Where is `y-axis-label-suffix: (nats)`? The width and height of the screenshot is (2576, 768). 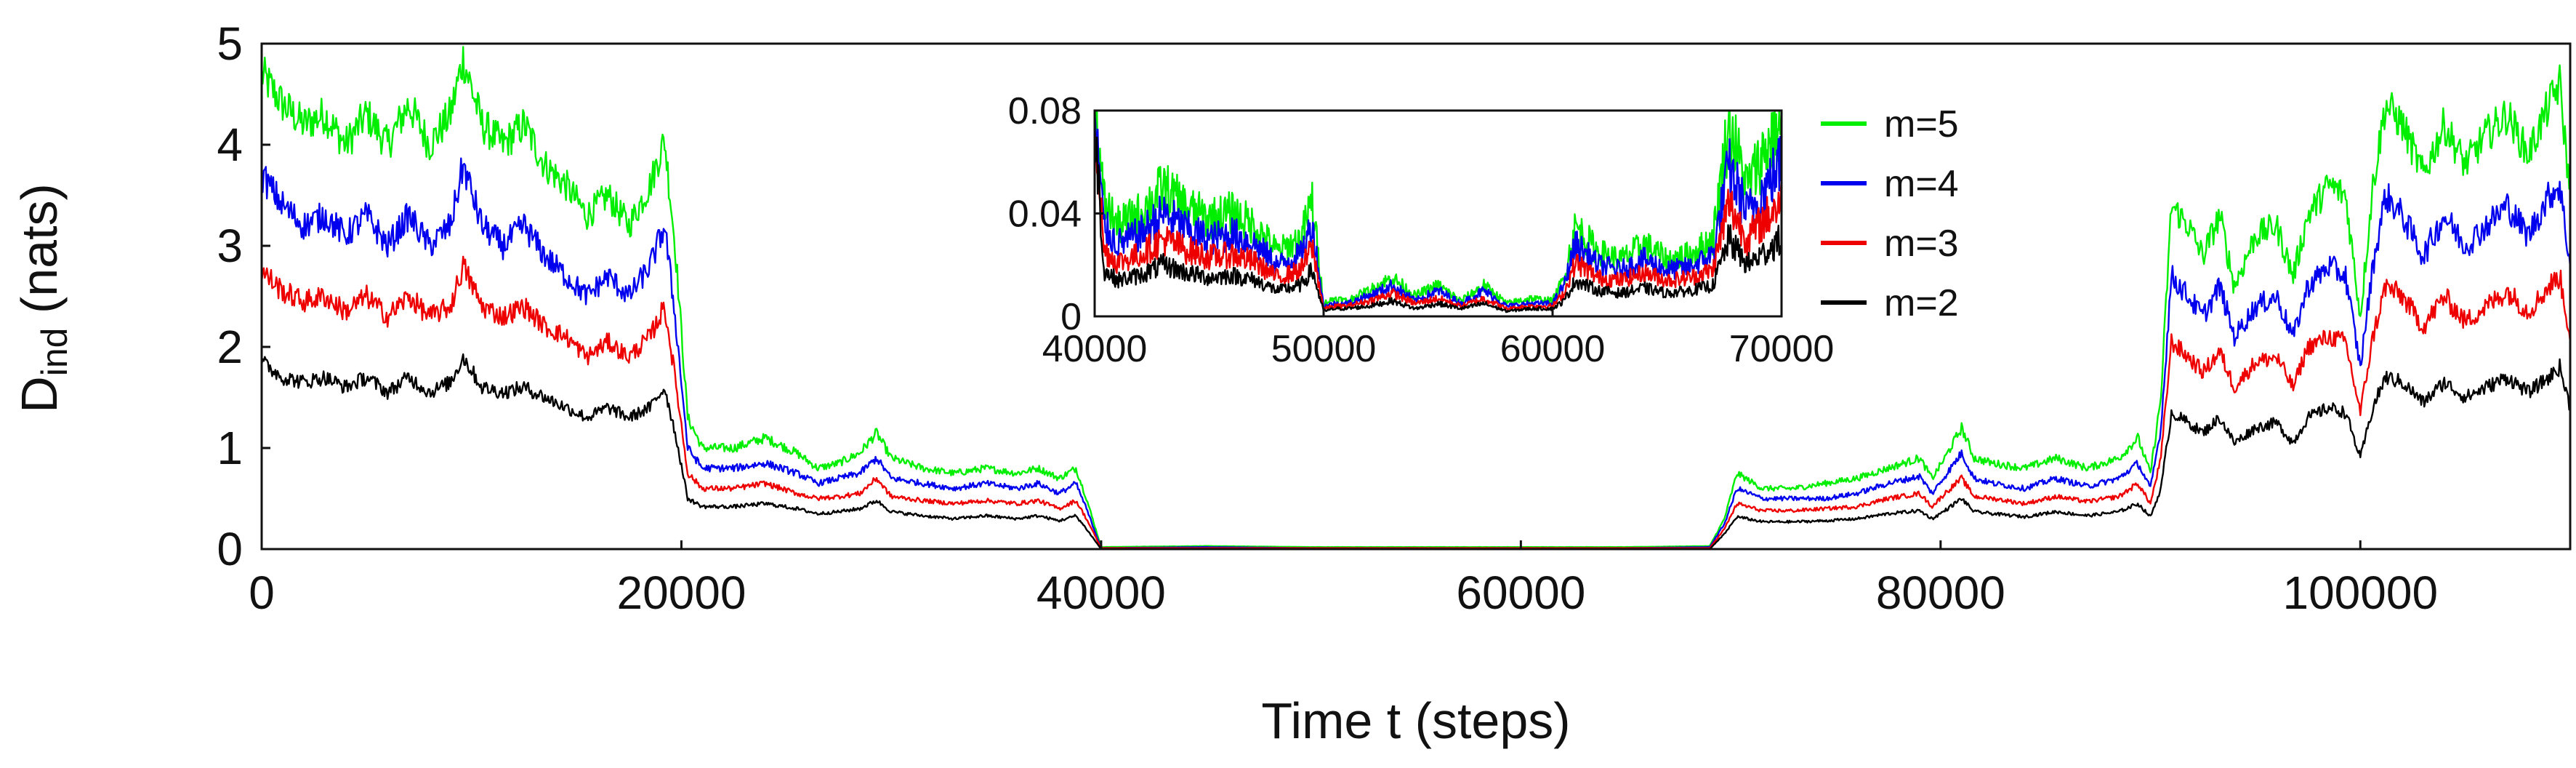
y-axis-label-suffix: (nats) is located at coordinates (39, 255).